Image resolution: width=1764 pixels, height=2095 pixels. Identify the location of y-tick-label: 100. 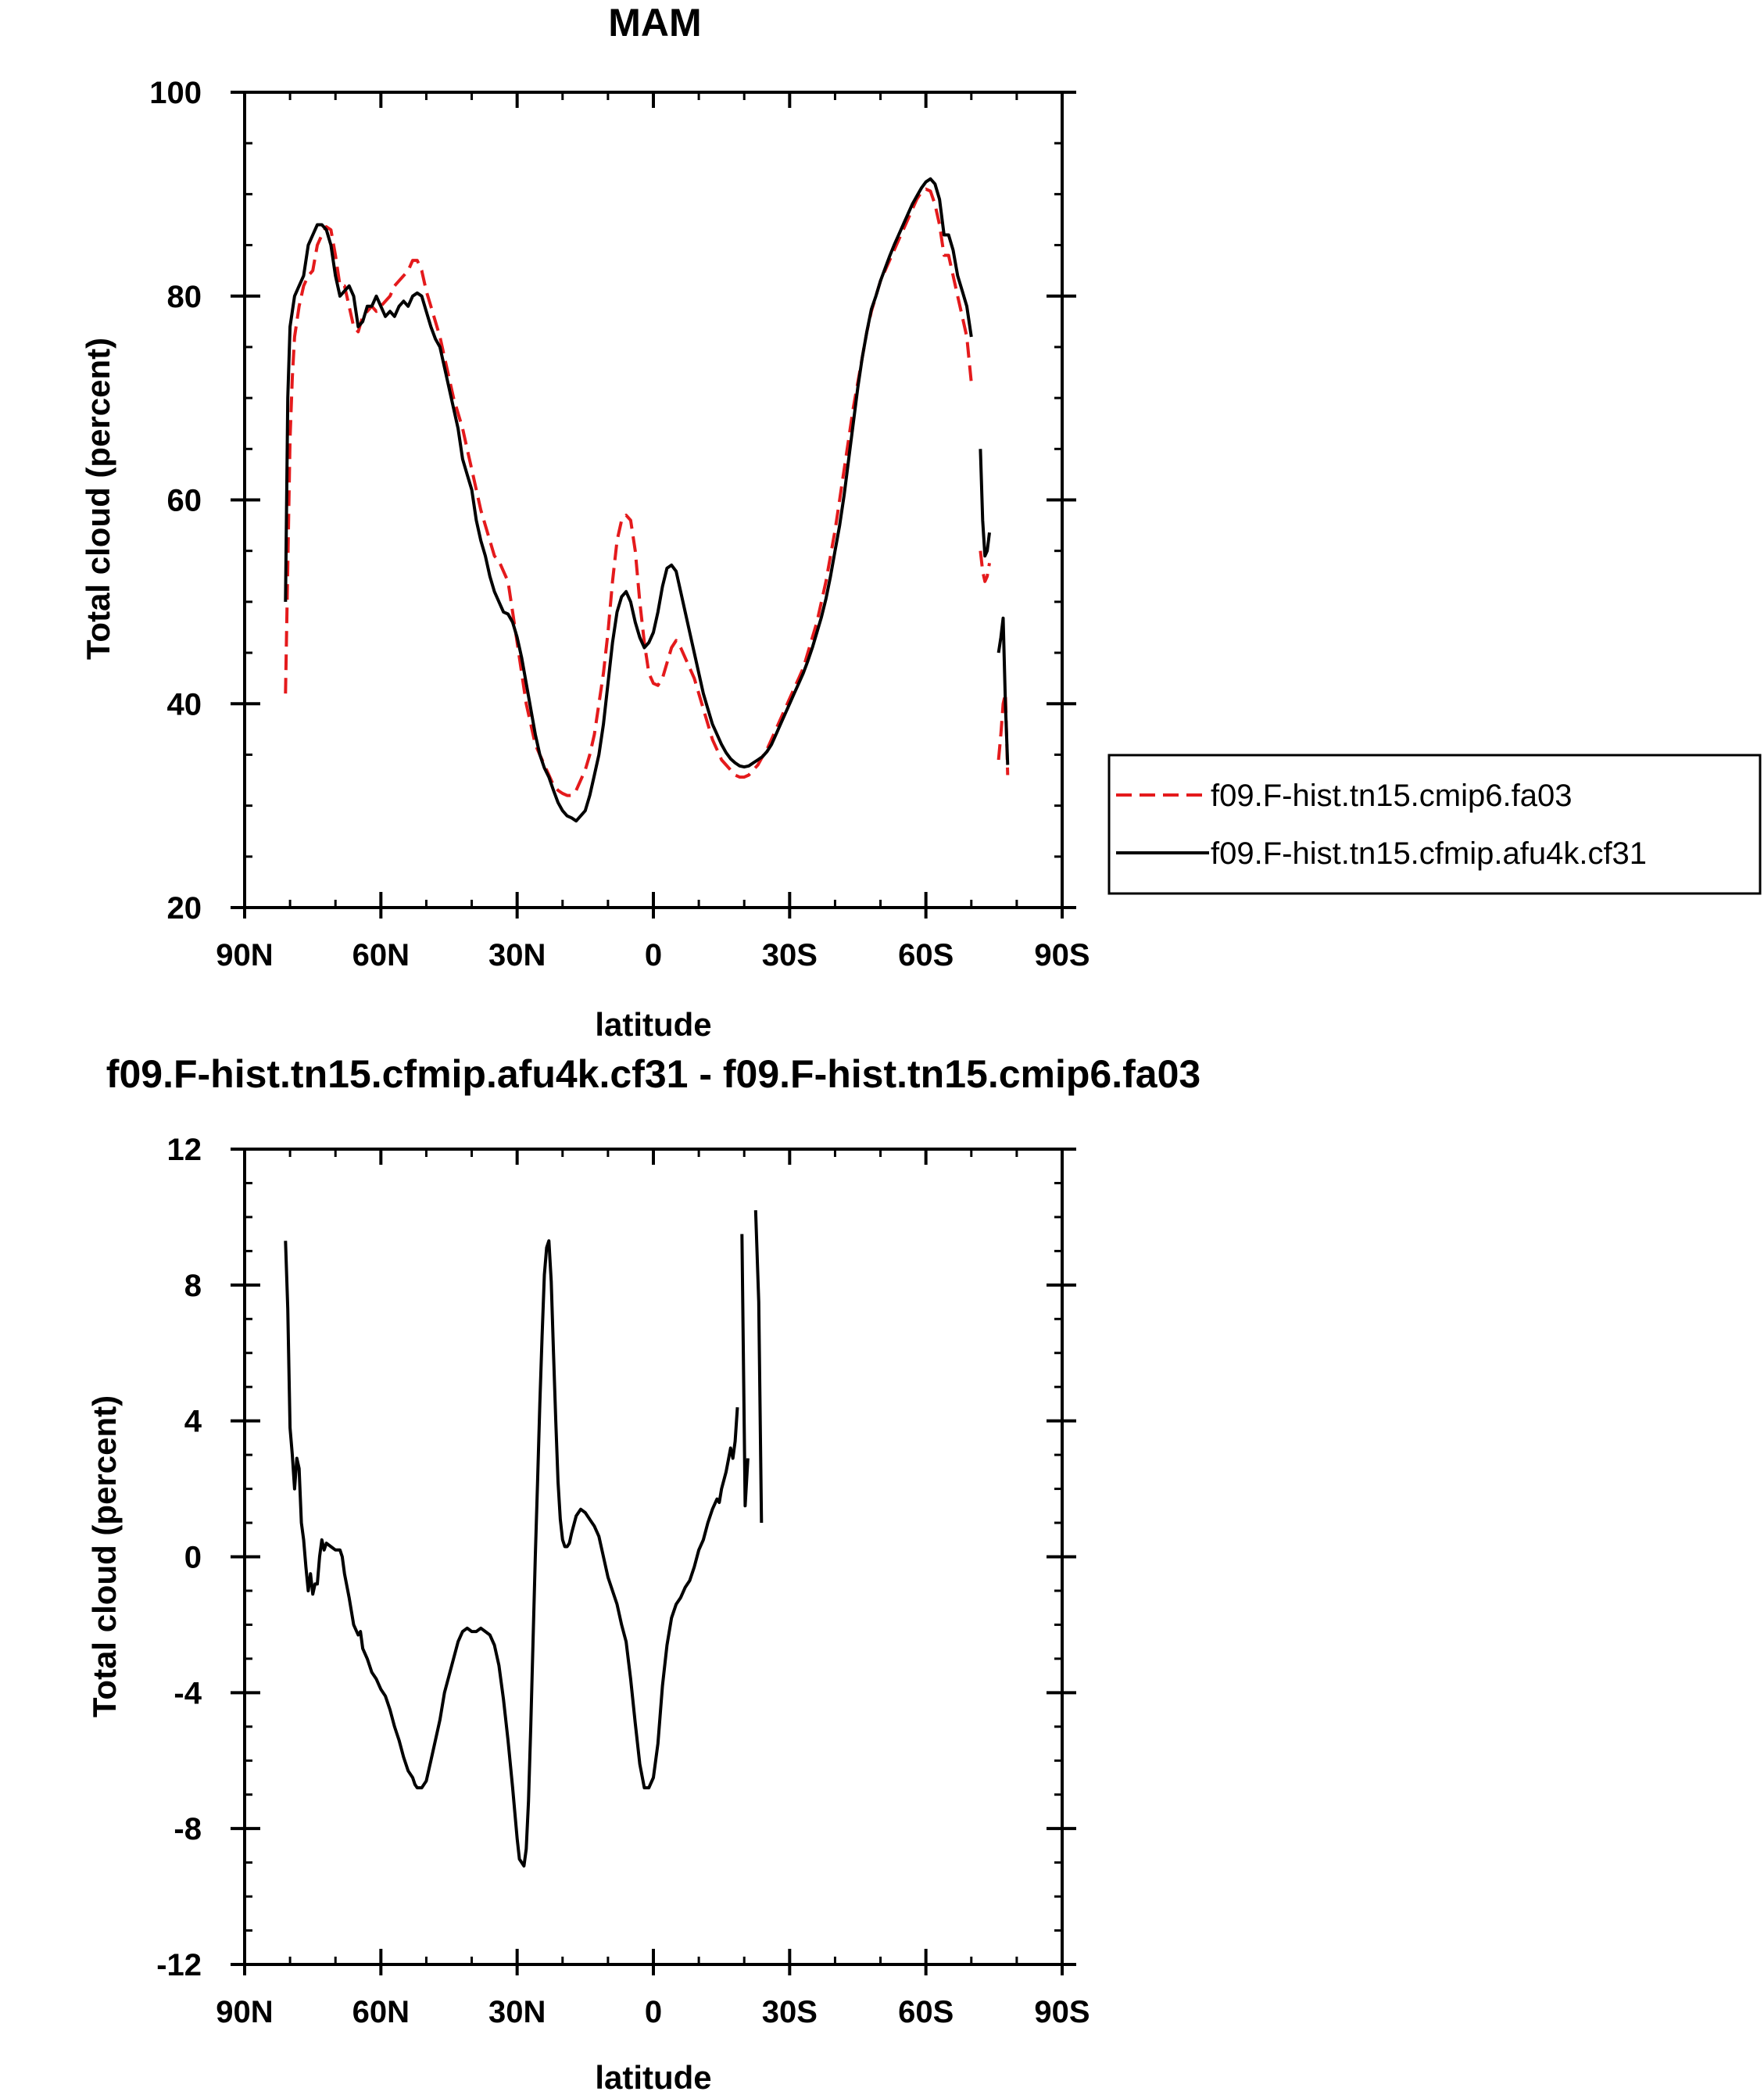
(175, 93).